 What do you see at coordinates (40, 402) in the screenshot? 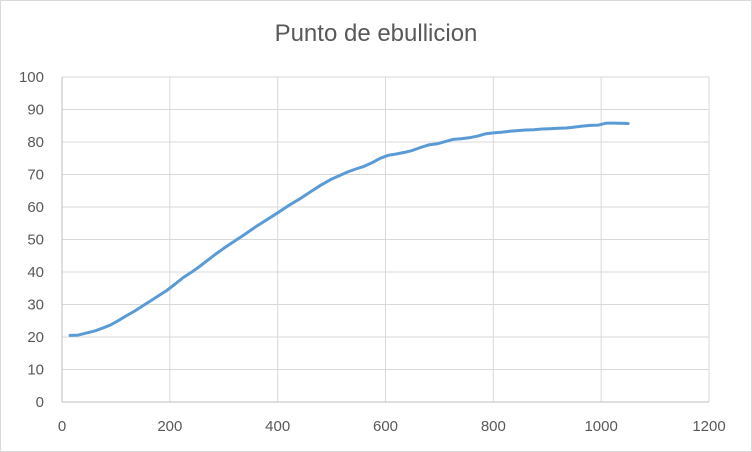
I see `y-tick-label: 0` at bounding box center [40, 402].